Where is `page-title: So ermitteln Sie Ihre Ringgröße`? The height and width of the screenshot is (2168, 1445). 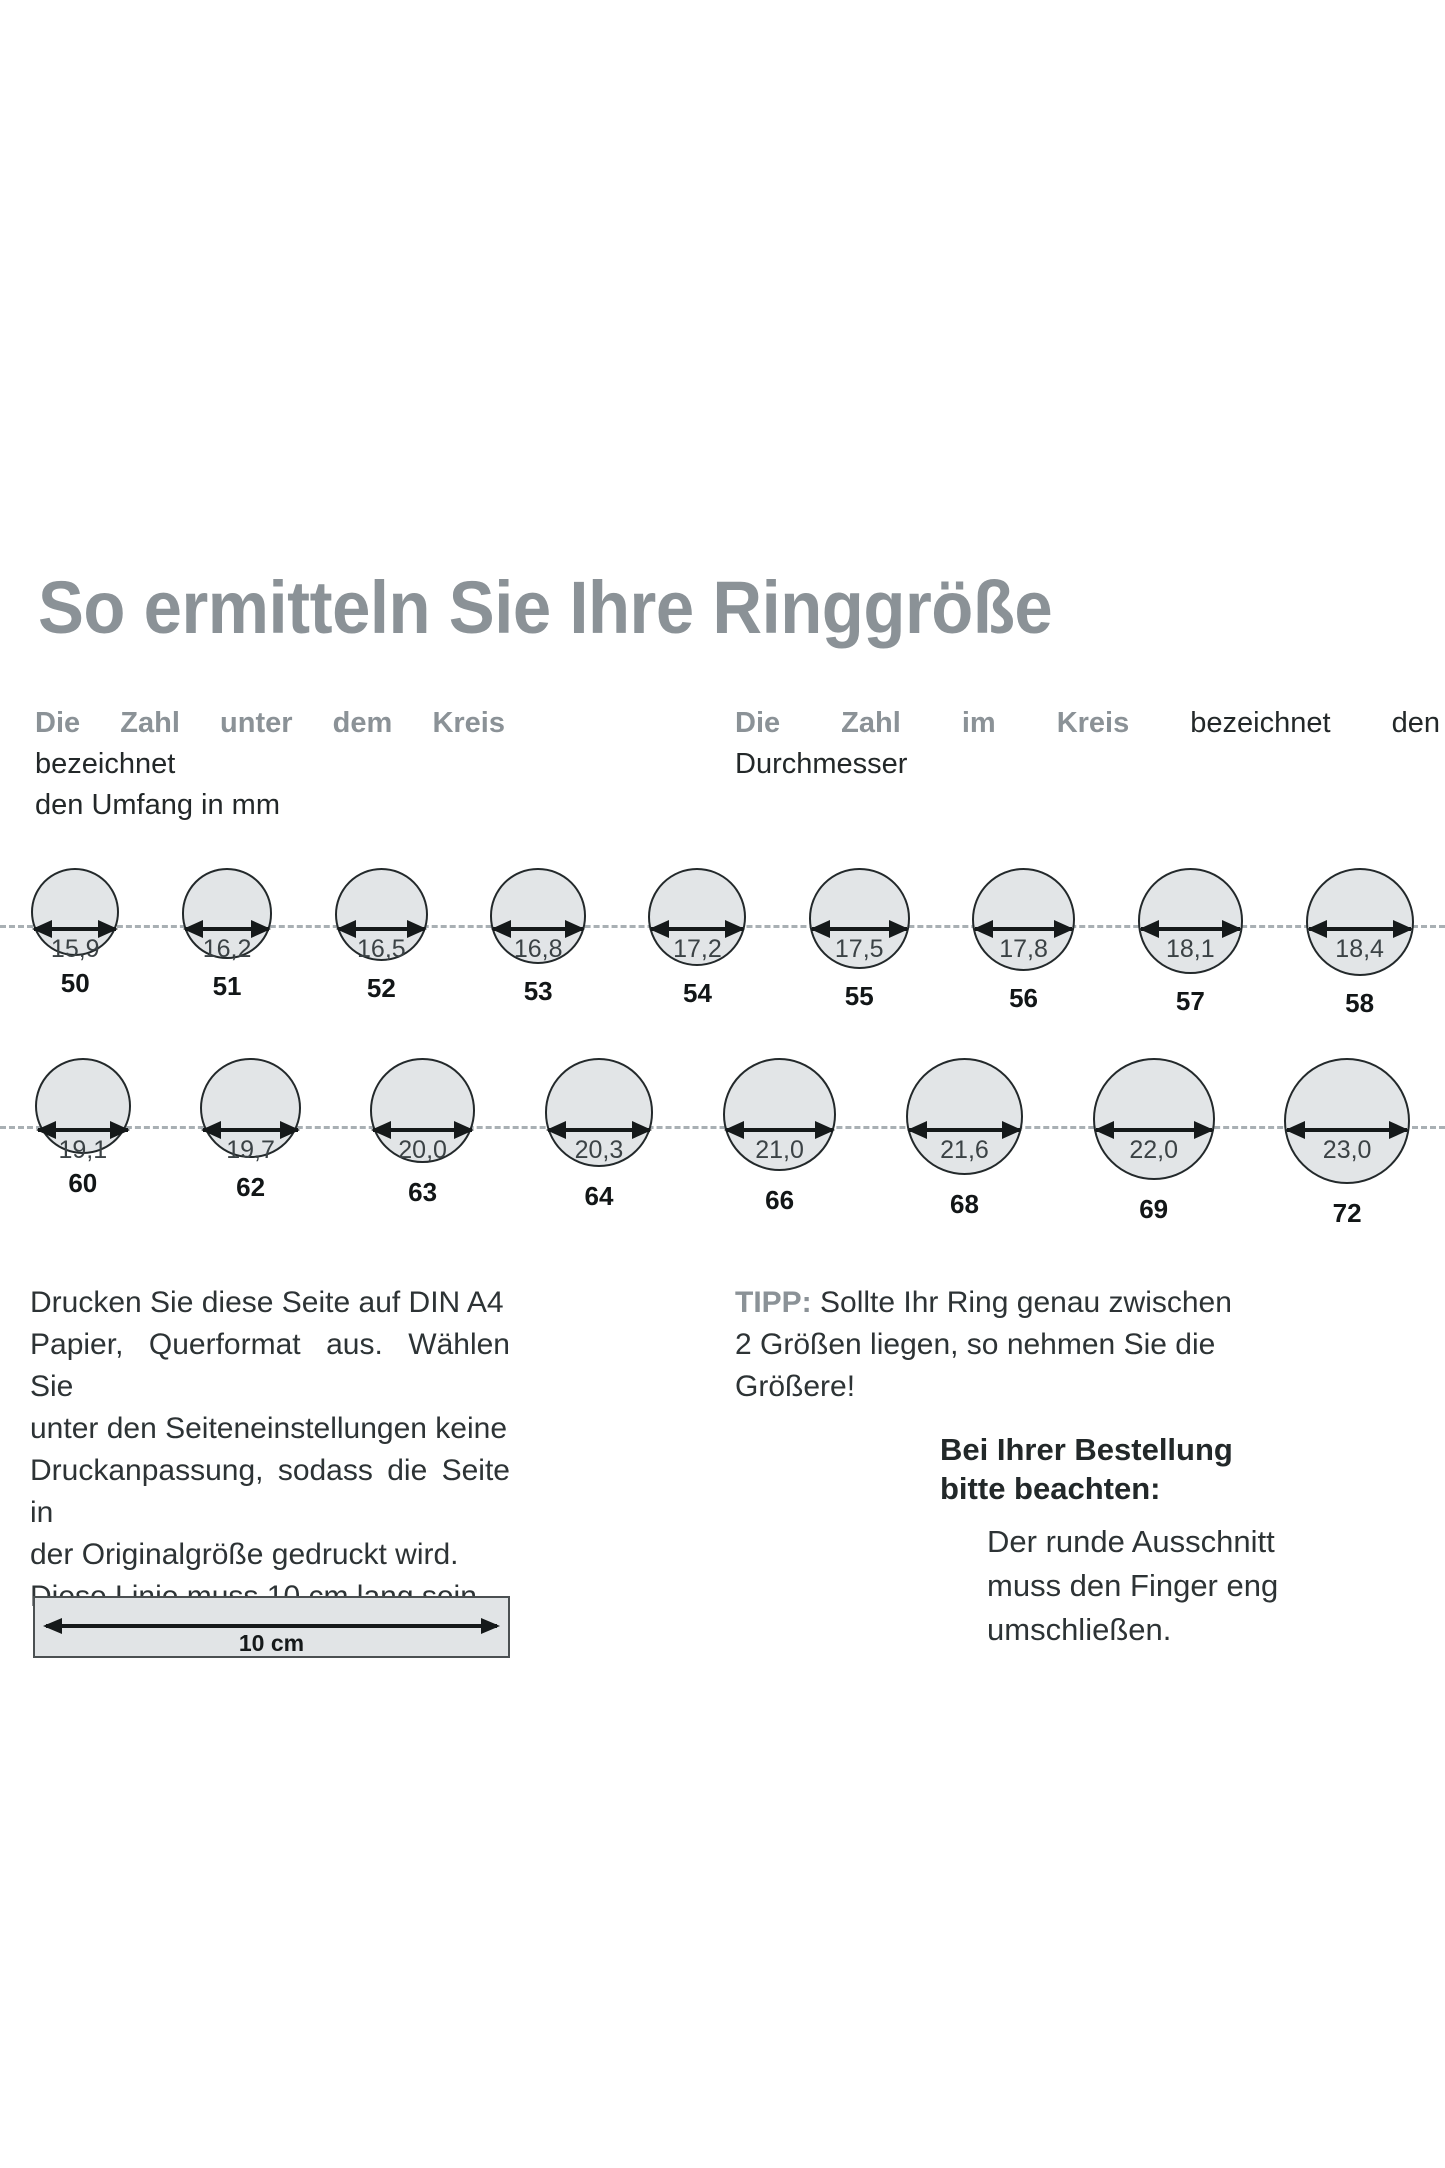
page-title: So ermitteln Sie Ihre Ringgröße is located at coordinates (545, 607).